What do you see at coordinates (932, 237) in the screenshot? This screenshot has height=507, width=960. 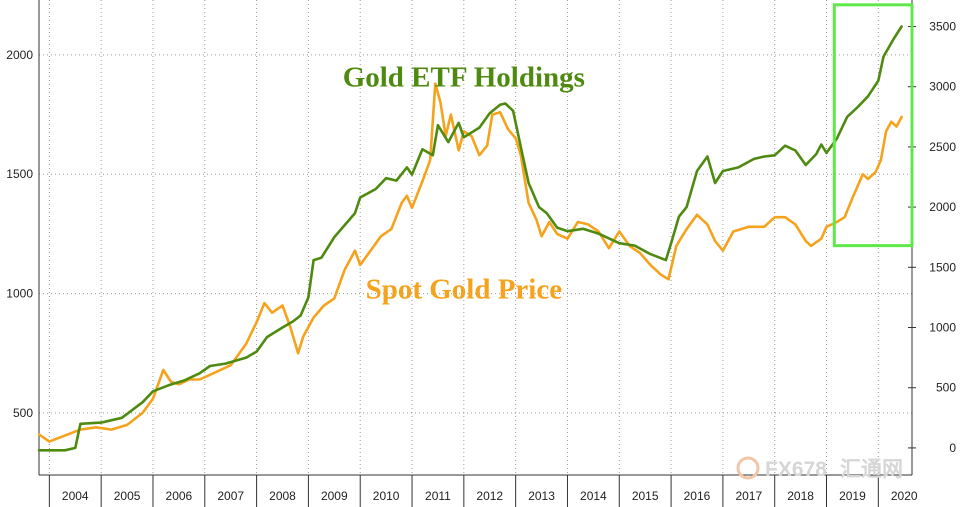 I see `right-axis-ticks: 0 500 1000 1500 2000 2500 3000 3500` at bounding box center [932, 237].